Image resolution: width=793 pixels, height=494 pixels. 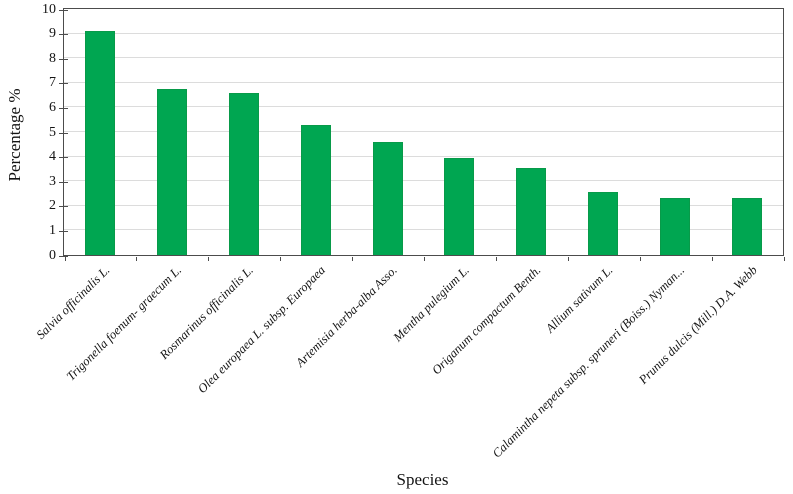 What do you see at coordinates (422, 479) in the screenshot?
I see `x-axis-title: Species` at bounding box center [422, 479].